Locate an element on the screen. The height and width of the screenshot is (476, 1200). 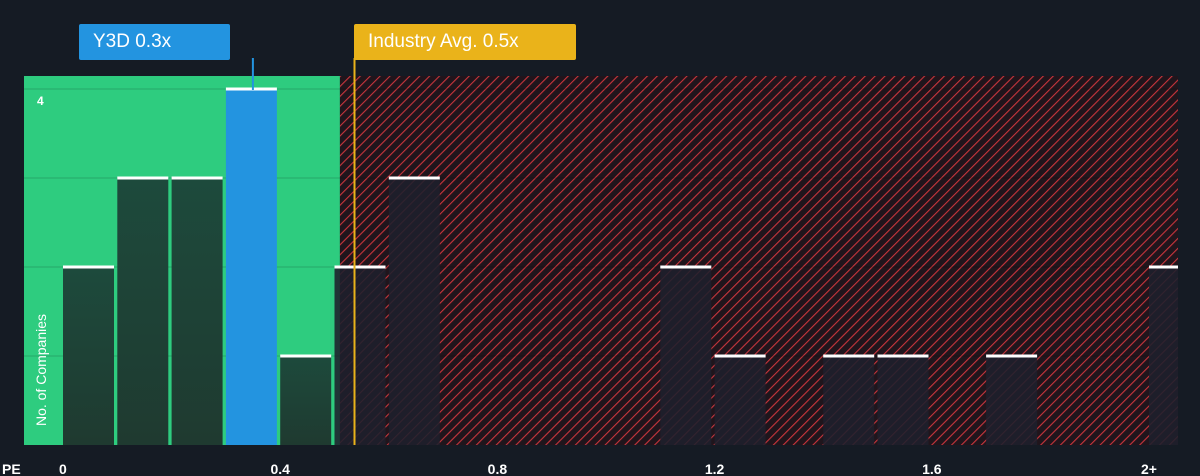
x-axis-label: PE is located at coordinates (11, 468).